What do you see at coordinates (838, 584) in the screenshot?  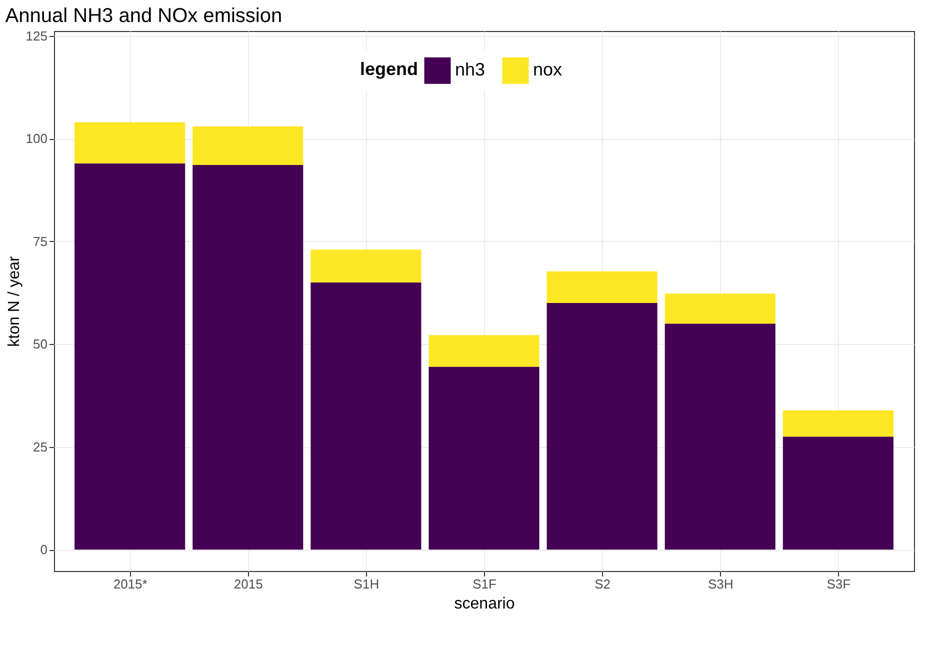 I see `x-tick-label: S3F` at bounding box center [838, 584].